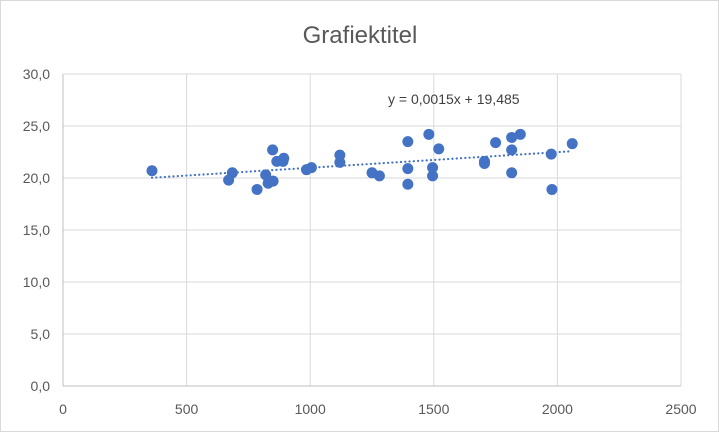 The width and height of the screenshot is (719, 432). I want to click on y-tick-label: 15,0, so click(36, 230).